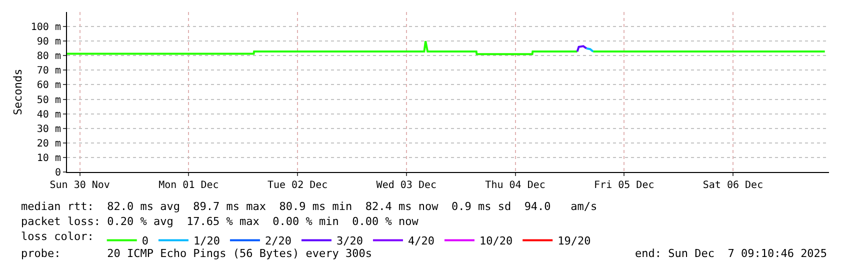 The height and width of the screenshot is (267, 857). I want to click on legend-label: 10/20, so click(496, 241).